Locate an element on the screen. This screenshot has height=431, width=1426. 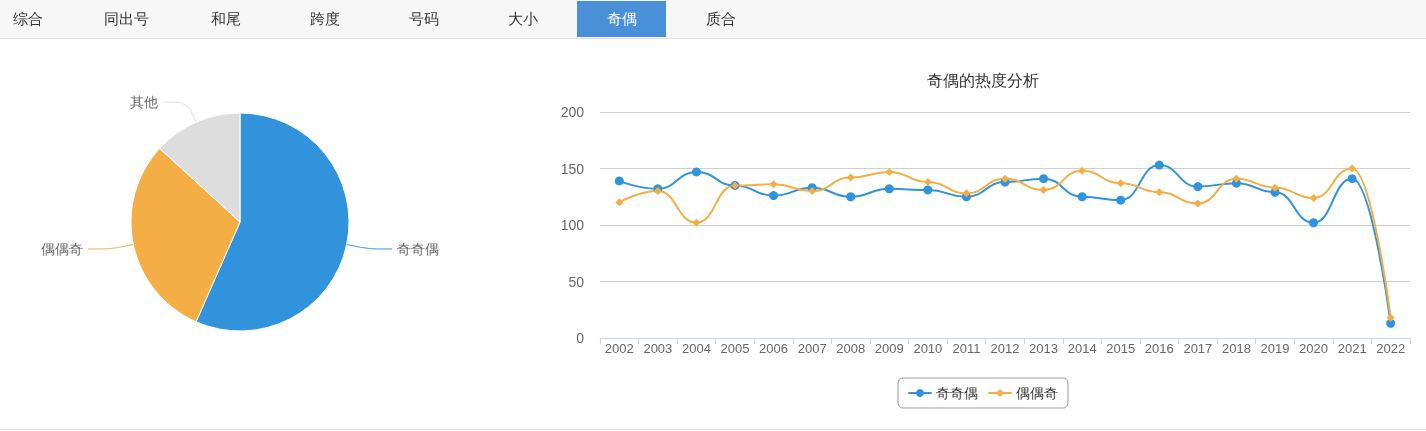
x-tick-label: 2005 is located at coordinates (735, 348).